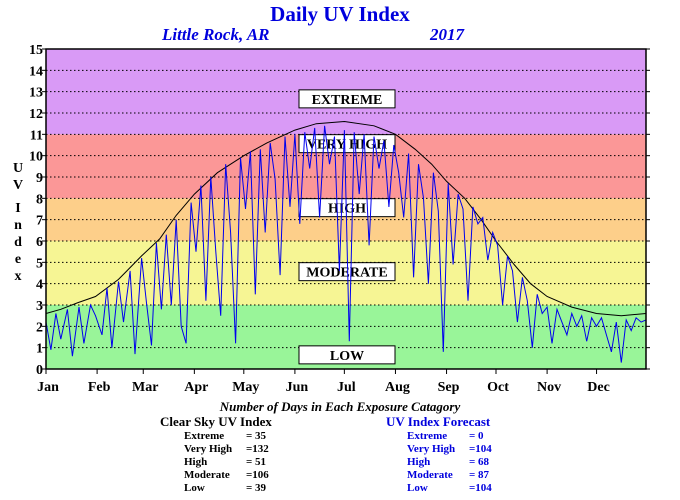 The width and height of the screenshot is (680, 500). What do you see at coordinates (479, 475) in the screenshot?
I see `forecast-row-value: = 87` at bounding box center [479, 475].